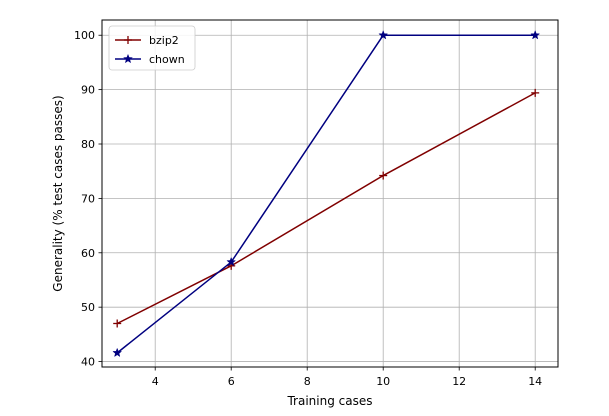 This screenshot has height=416, width=609. I want to click on y-axis-label: Generality (% test cases passes), so click(58, 193).